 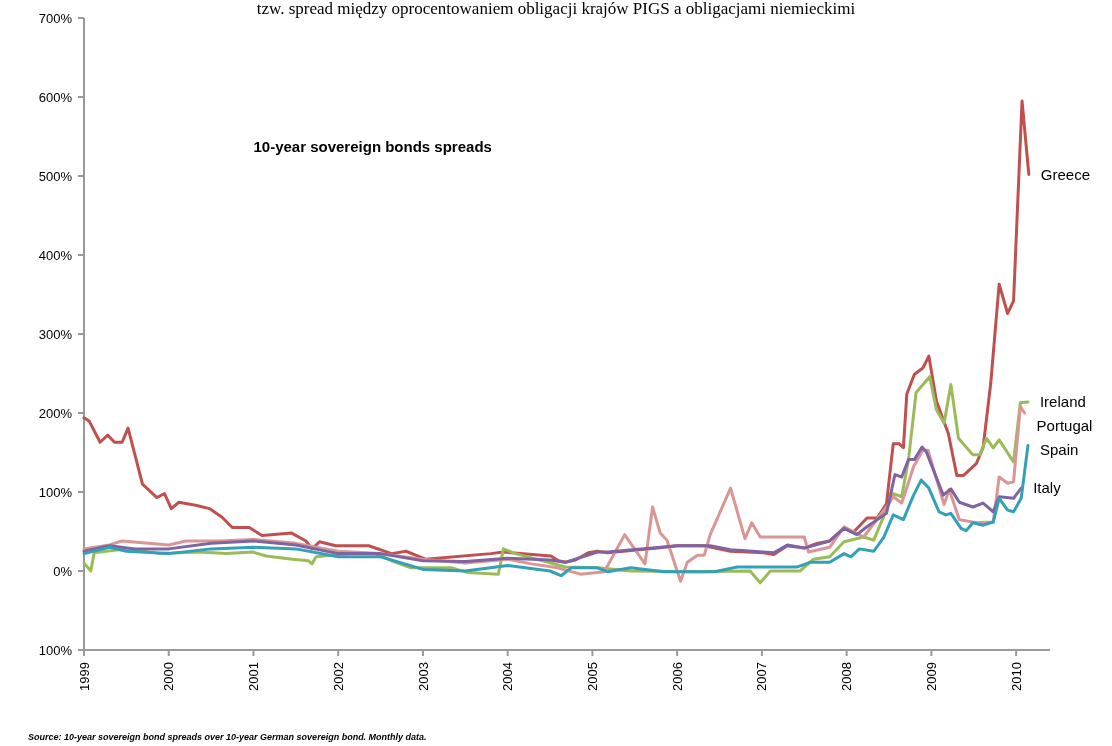 What do you see at coordinates (55, 413) in the screenshot?
I see `y-tick-label: 200%` at bounding box center [55, 413].